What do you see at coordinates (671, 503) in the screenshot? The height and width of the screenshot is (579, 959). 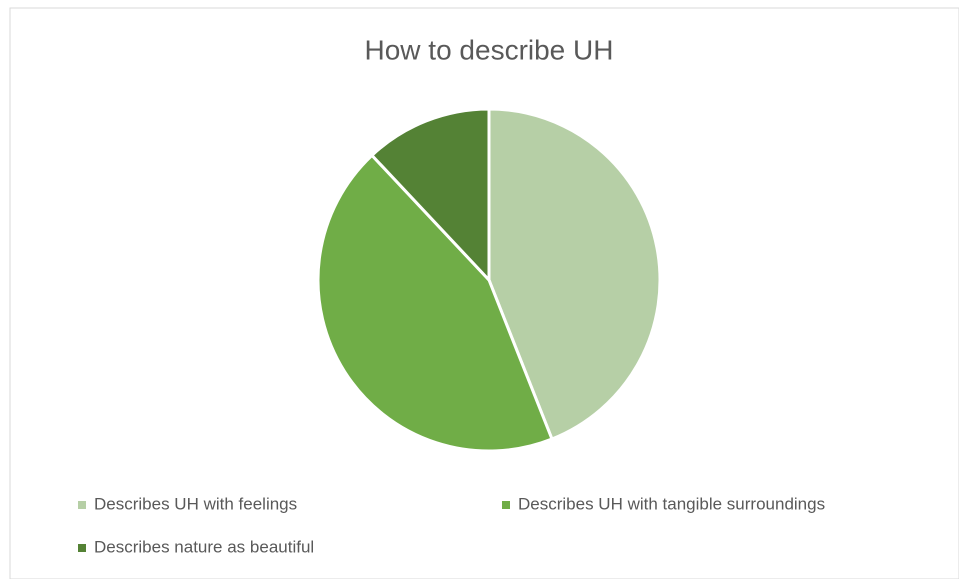 I see `legend-label: Describes UH with tangible surroundings` at bounding box center [671, 503].